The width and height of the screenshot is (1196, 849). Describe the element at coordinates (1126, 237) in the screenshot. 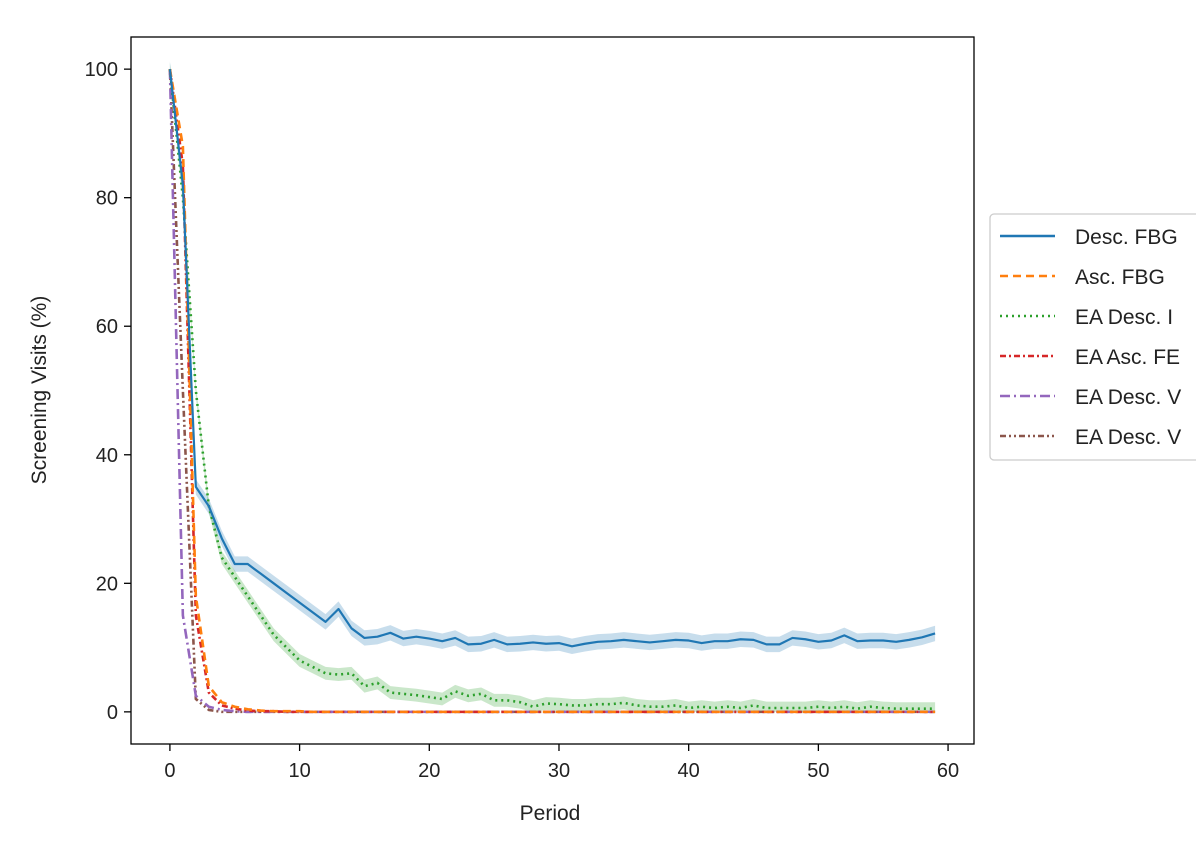

I see `legend-label: Desc. FBG` at that location.